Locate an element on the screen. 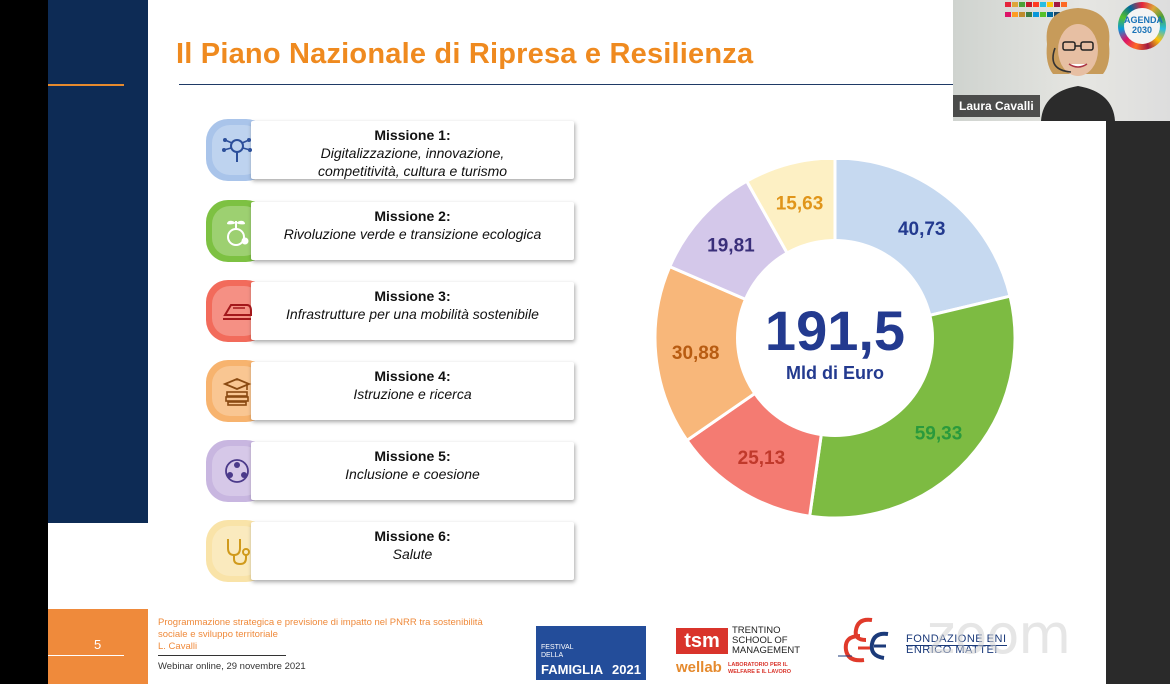 The width and height of the screenshot is (1170, 684). zoom-watermark: zoom is located at coordinates (999, 634).